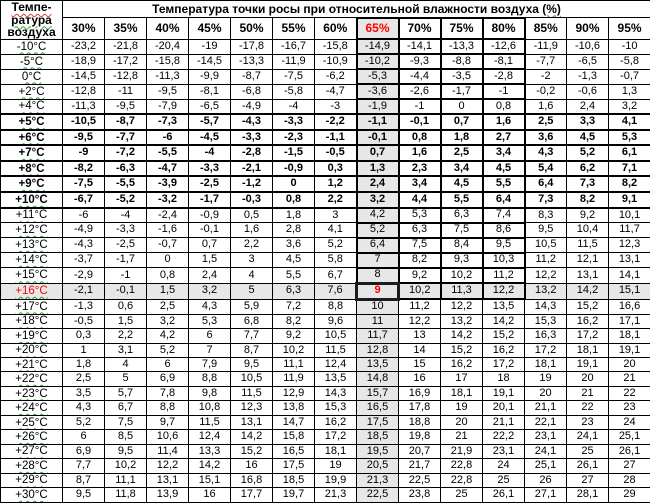 This screenshot has height=503, width=650. I want to click on humidity-header-60%: 60%, so click(336, 28).